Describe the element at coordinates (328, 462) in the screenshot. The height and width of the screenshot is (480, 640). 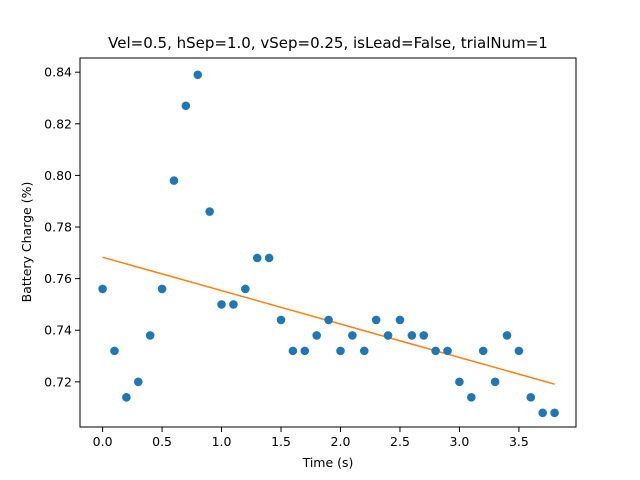
I see `x-axis-label: Time (s)` at that location.